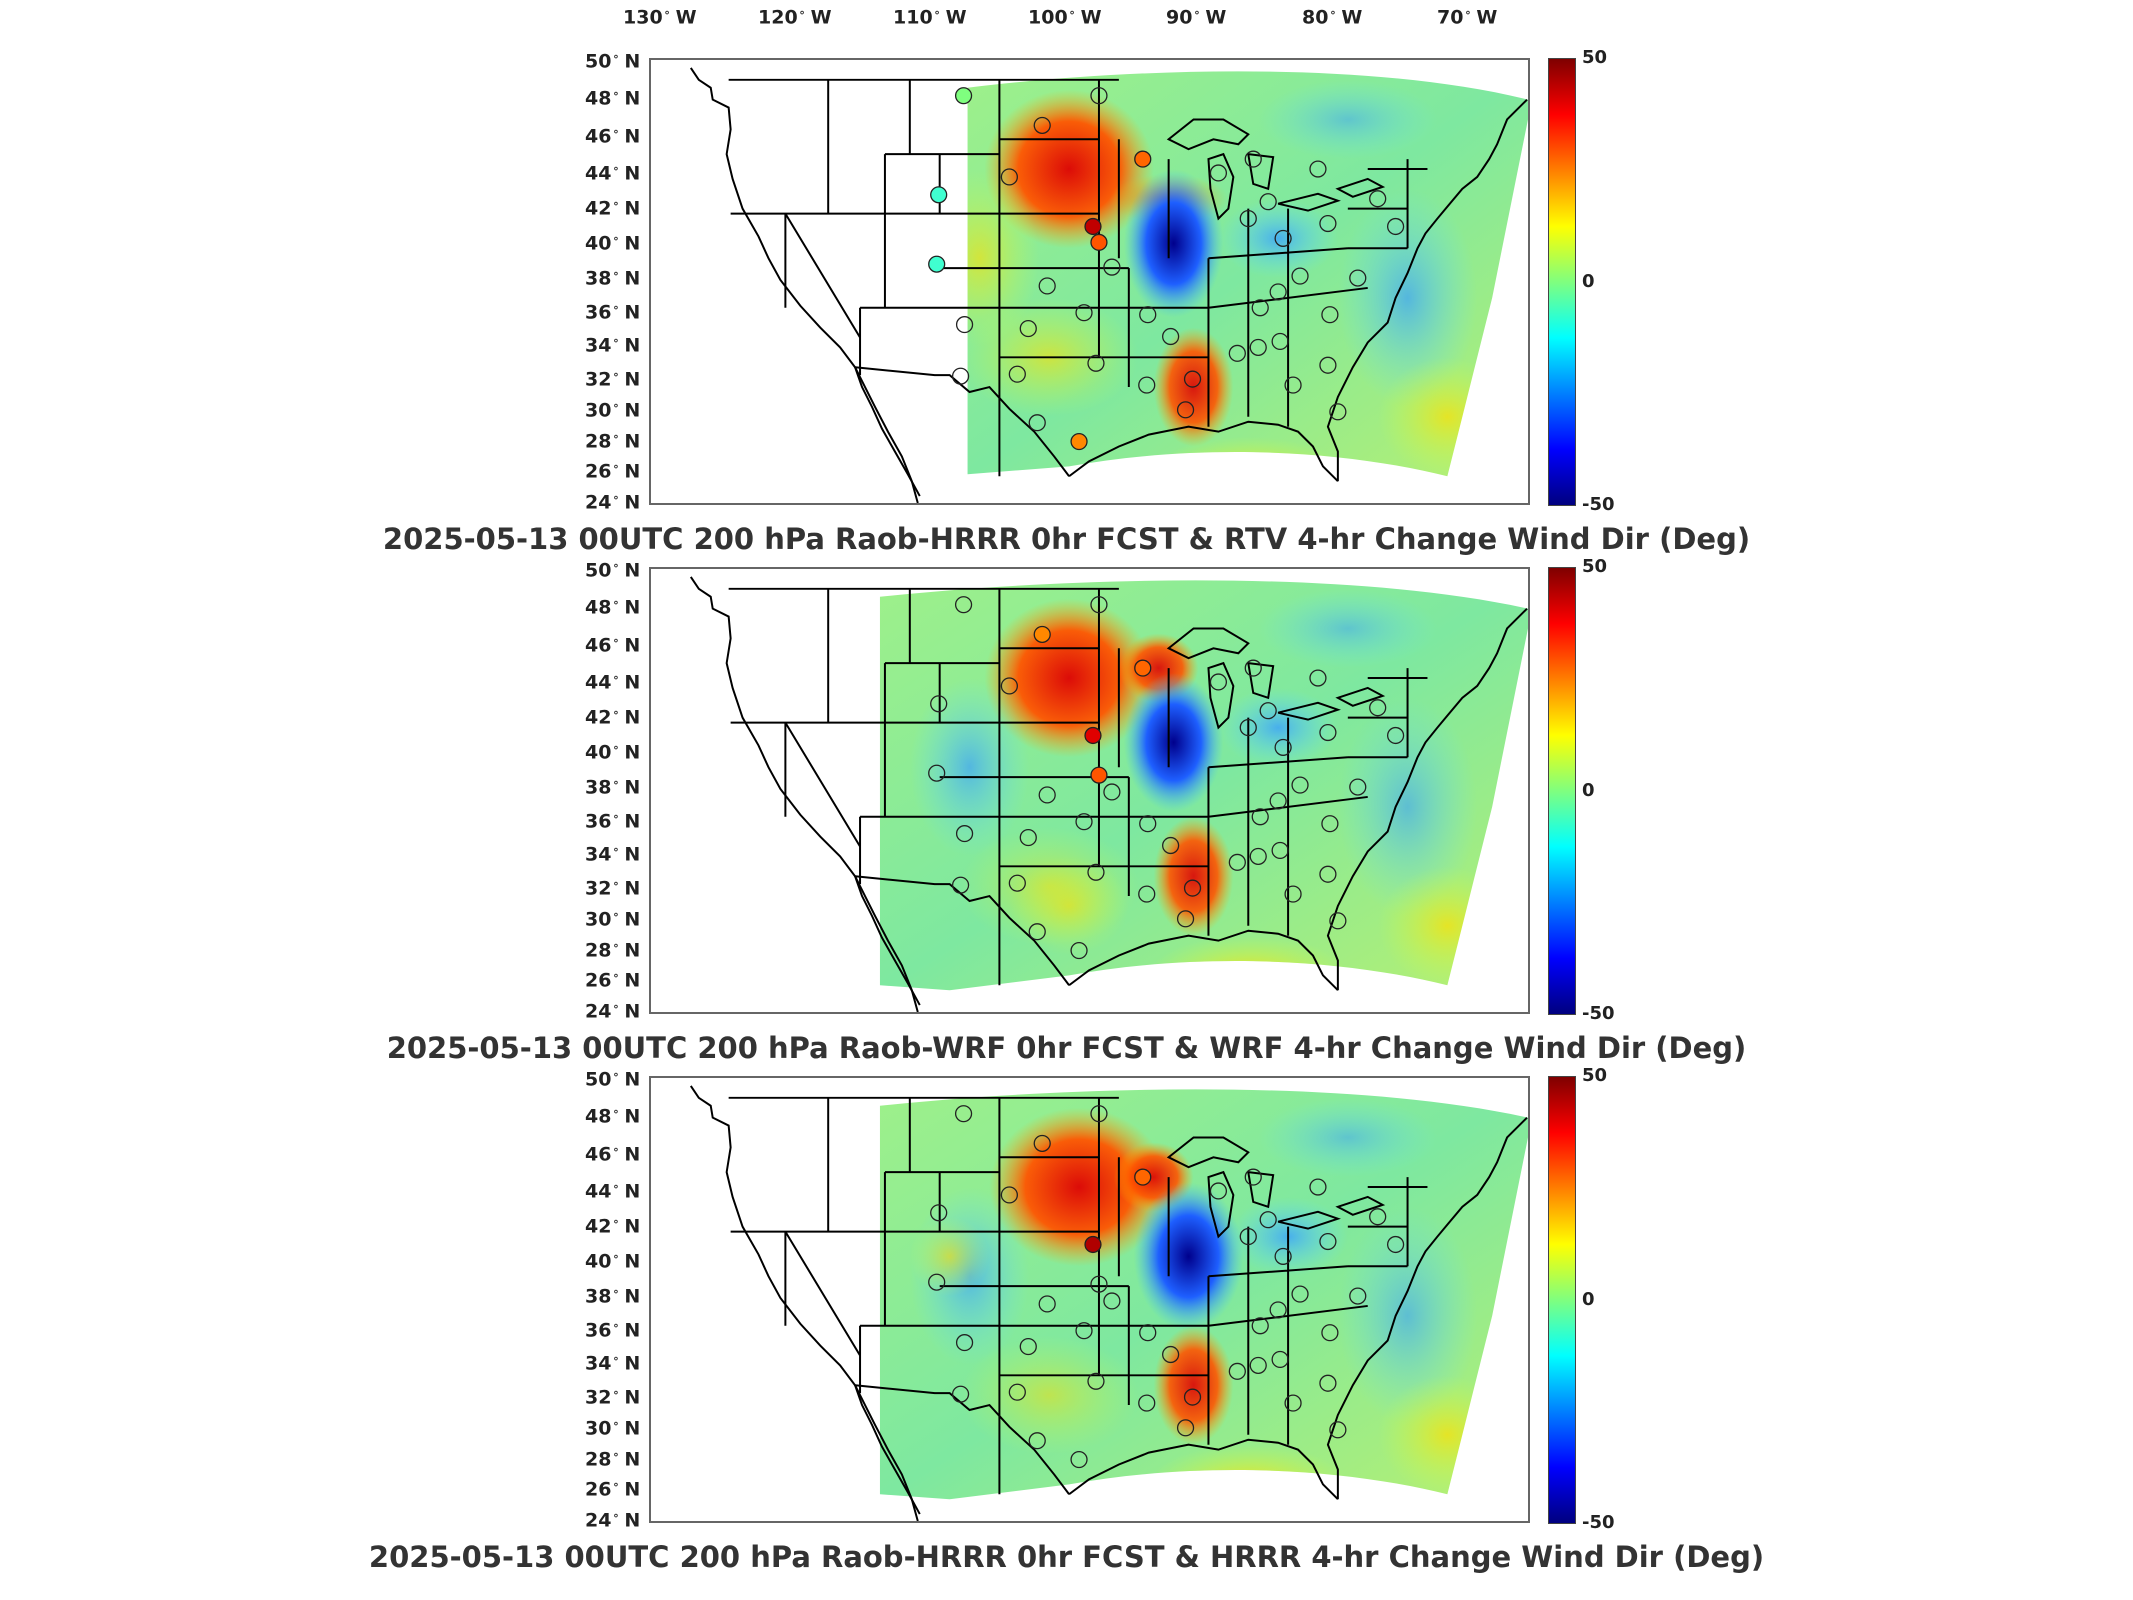 The height and width of the screenshot is (1600, 2133). I want to click on latitude-label: 30∘ N, so click(613, 410).